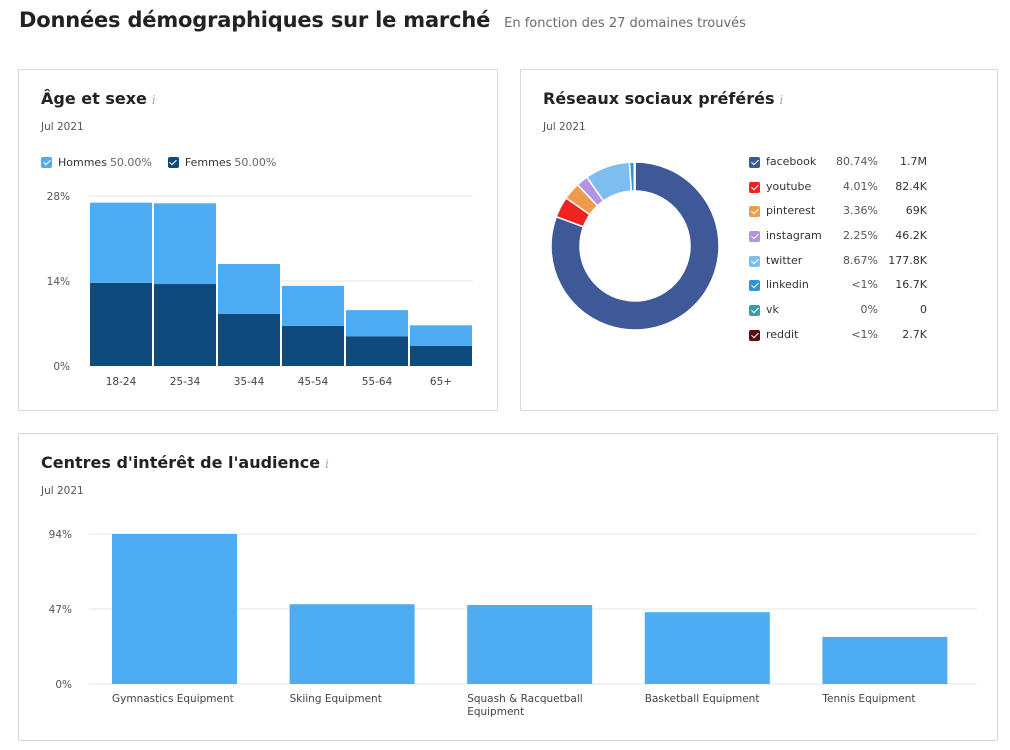  Describe the element at coordinates (663, 98) in the screenshot. I see `social-title: Réseaux sociaux préférés i` at that location.